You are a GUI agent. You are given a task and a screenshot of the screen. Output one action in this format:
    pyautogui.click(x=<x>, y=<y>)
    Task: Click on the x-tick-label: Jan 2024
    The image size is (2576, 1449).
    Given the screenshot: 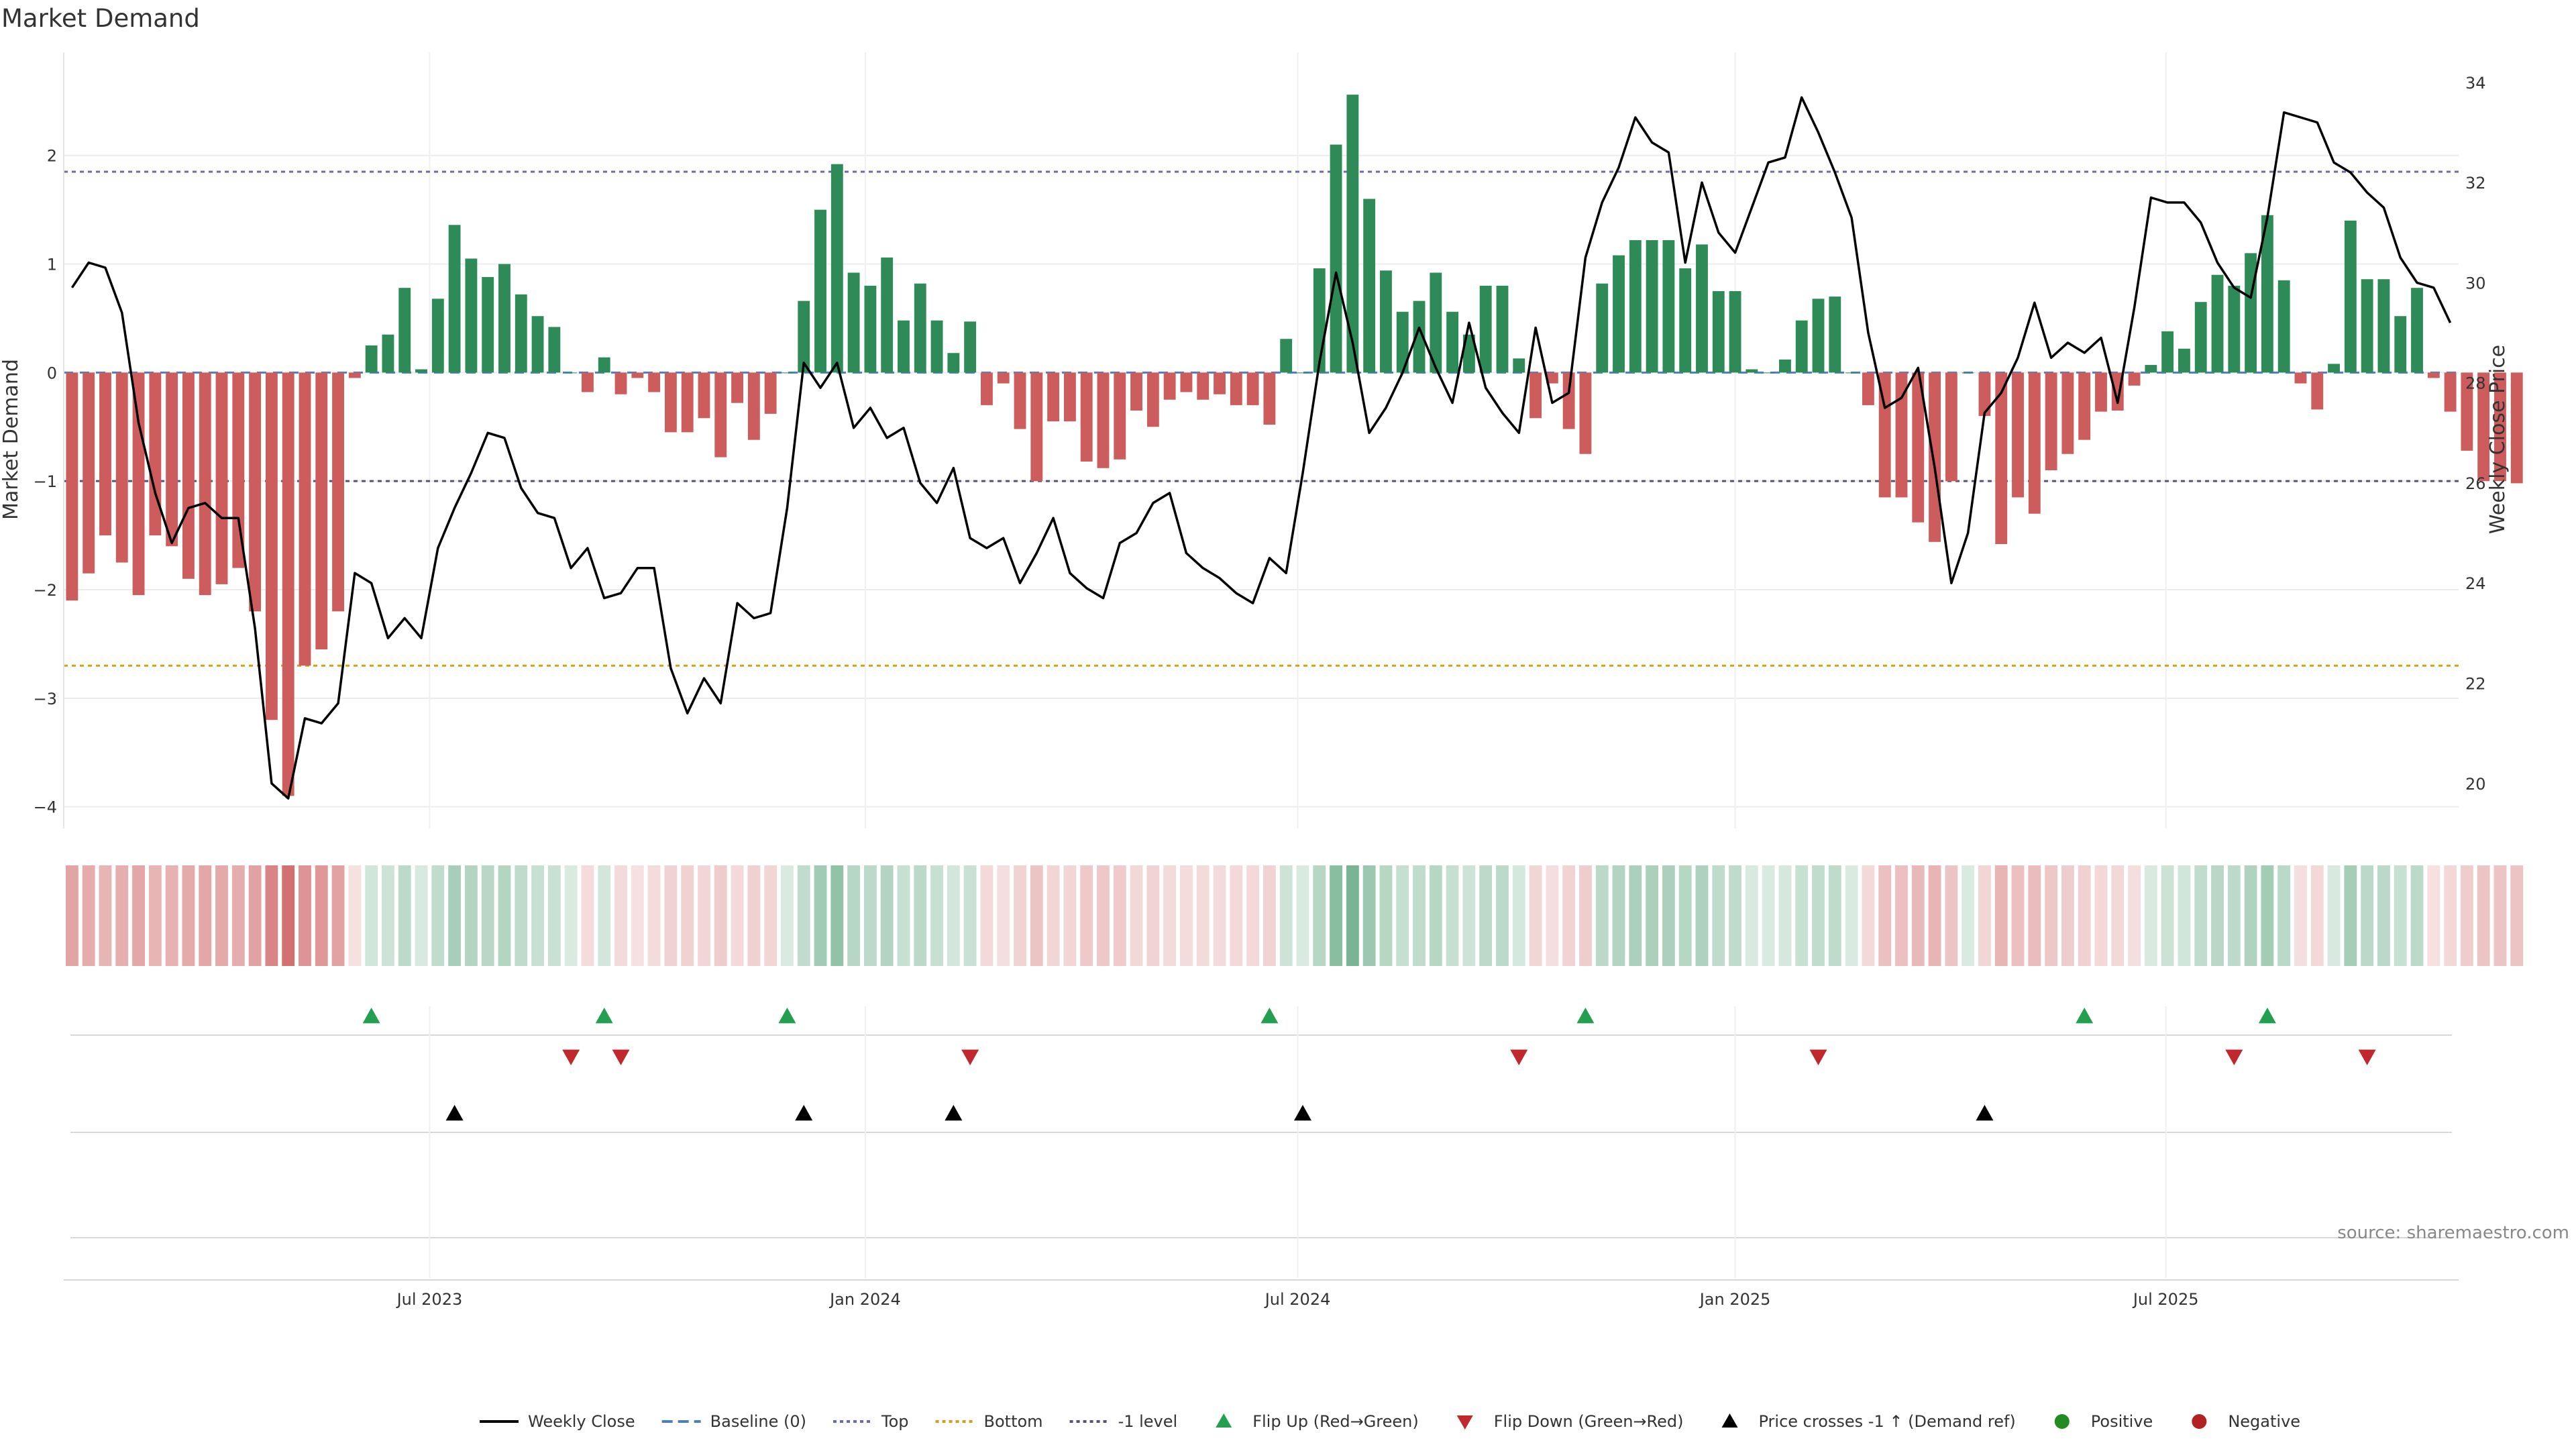 What is the action you would take?
    pyautogui.click(x=864, y=1299)
    